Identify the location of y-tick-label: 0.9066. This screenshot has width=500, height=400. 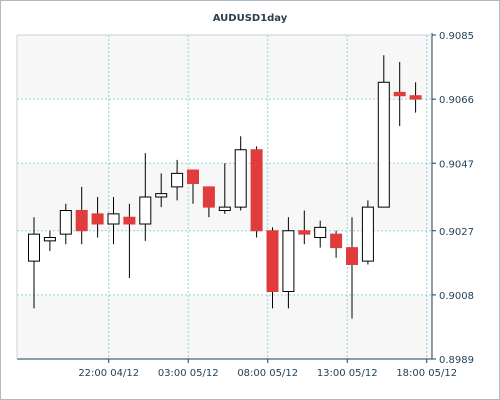
(456, 100).